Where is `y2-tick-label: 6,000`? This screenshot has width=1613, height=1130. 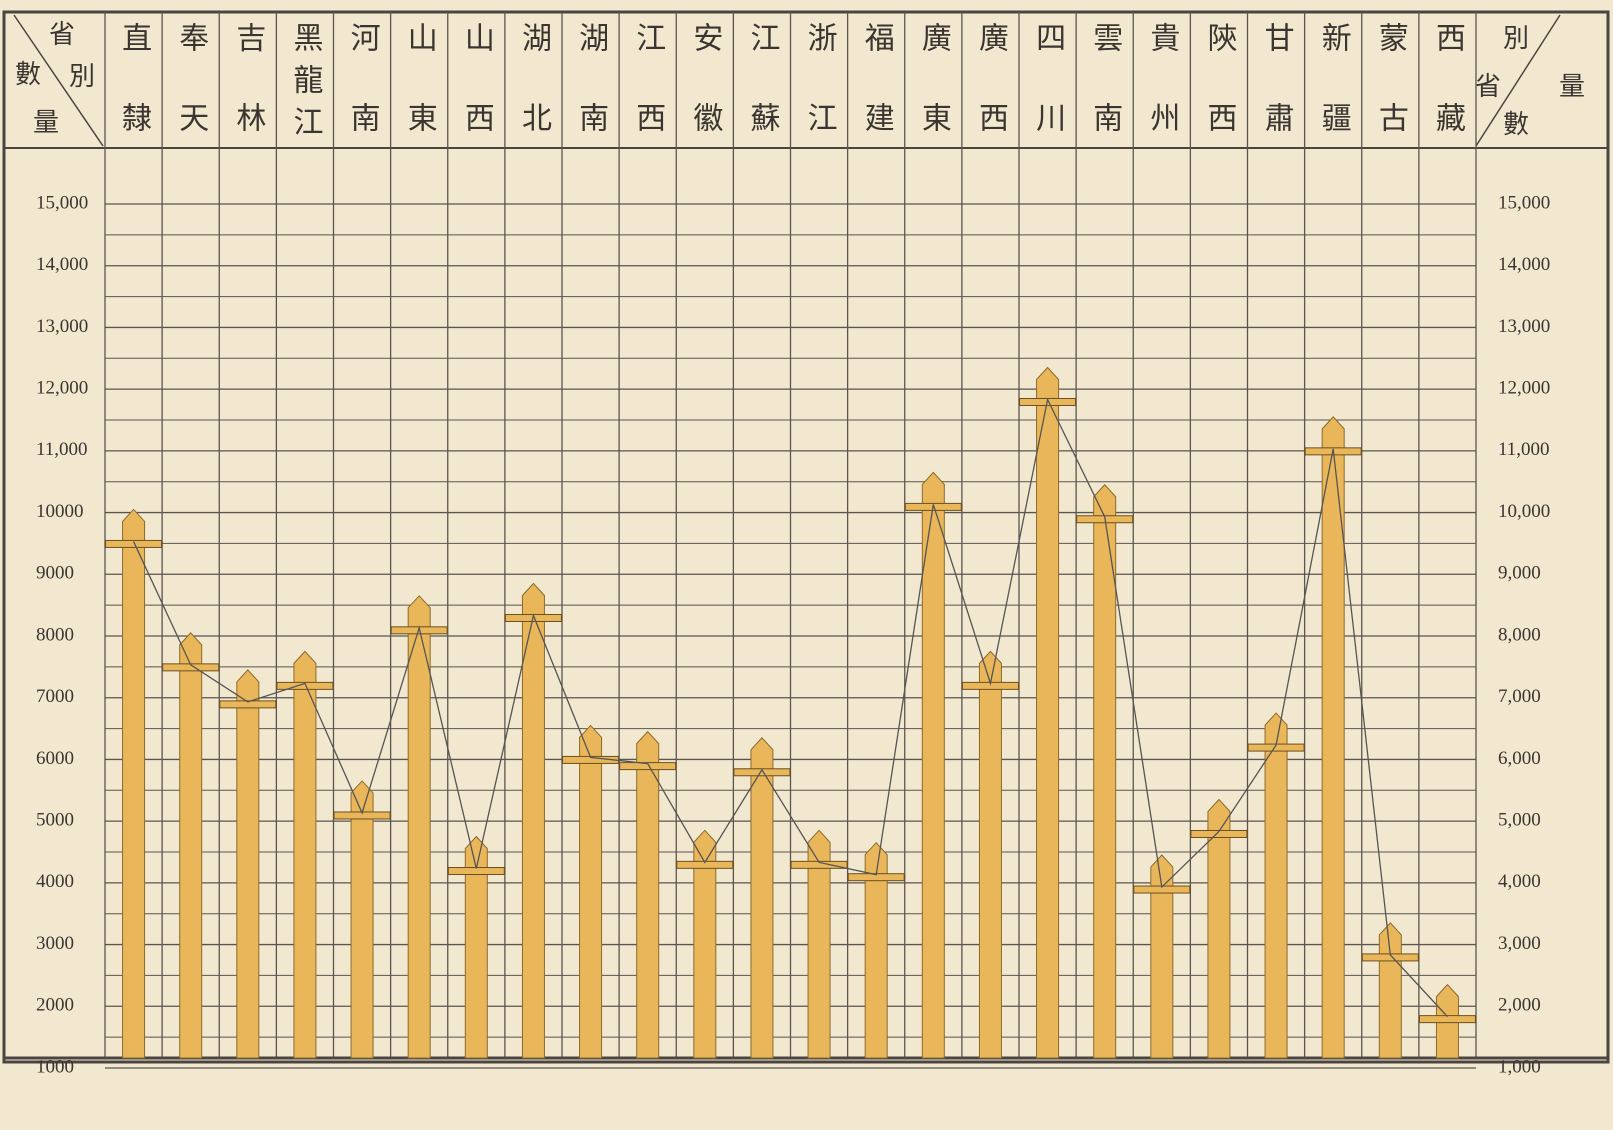
y2-tick-label: 6,000 is located at coordinates (1519, 758).